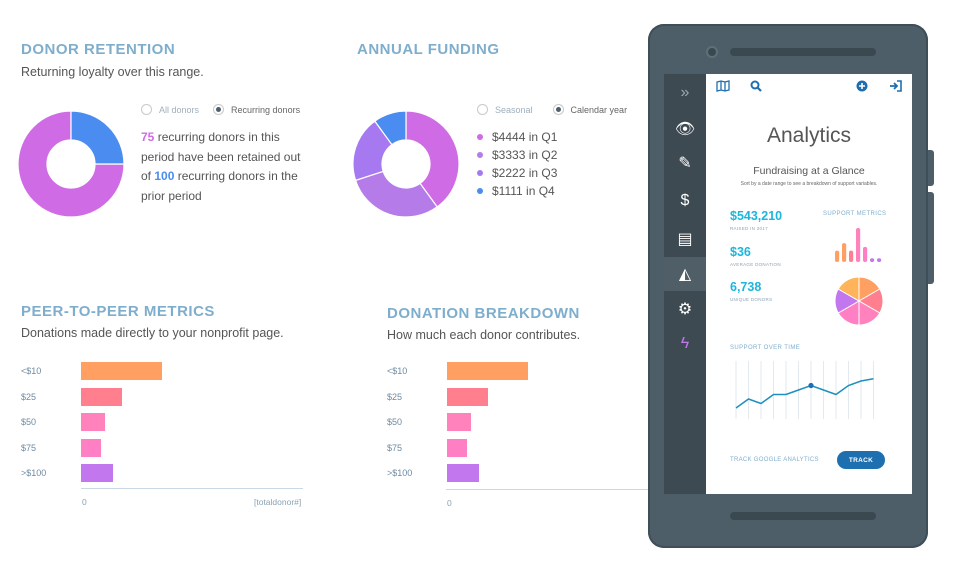  What do you see at coordinates (755, 264) in the screenshot?
I see `metric-average-label: AVERAGE DONATION` at bounding box center [755, 264].